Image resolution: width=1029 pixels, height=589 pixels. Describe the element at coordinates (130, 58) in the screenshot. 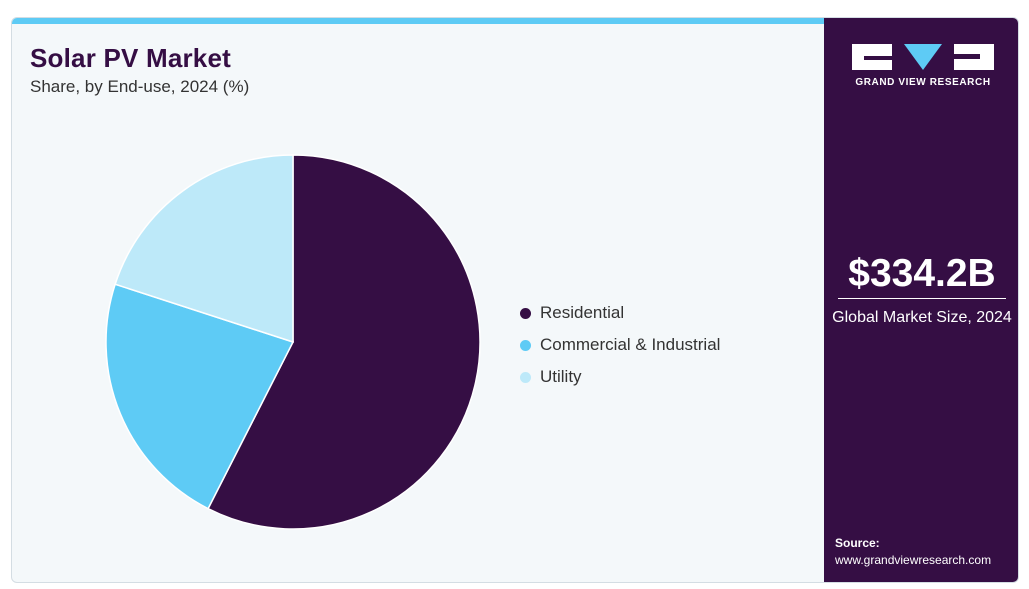

I see `chart-title: Solar PV Market` at that location.